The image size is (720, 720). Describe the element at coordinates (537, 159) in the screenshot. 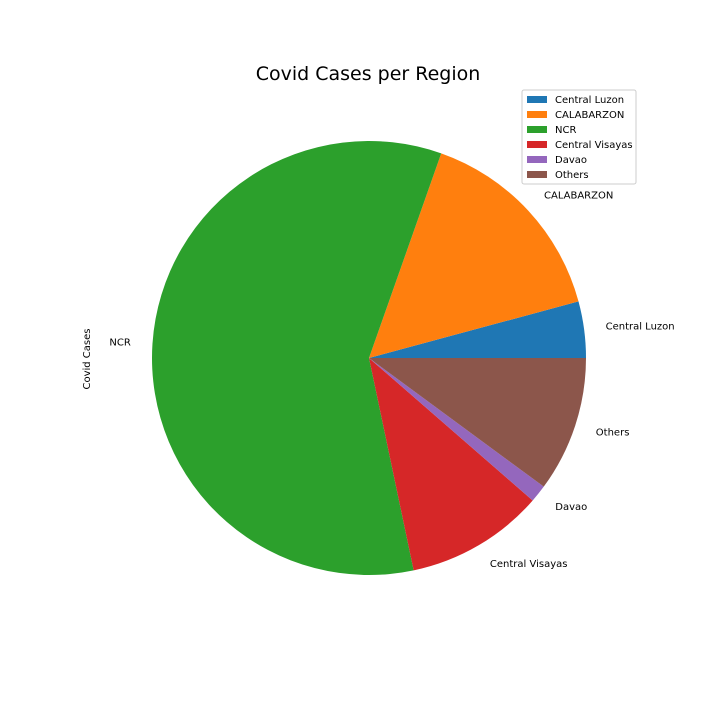

I see `legend-swatch-davao` at that location.